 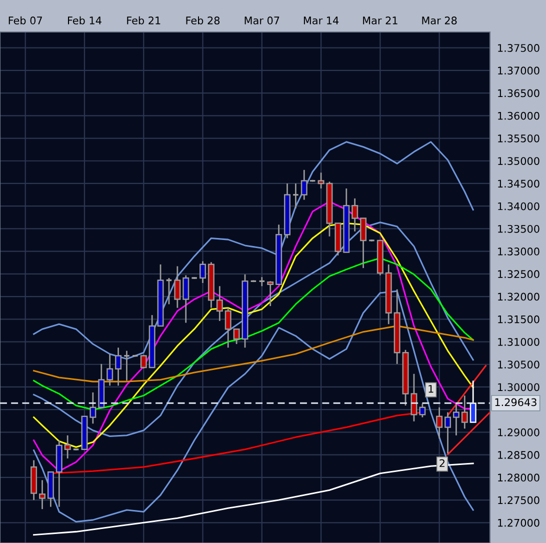 What do you see at coordinates (25, 20) in the screenshot?
I see `x-tick-label: Feb 07` at bounding box center [25, 20].